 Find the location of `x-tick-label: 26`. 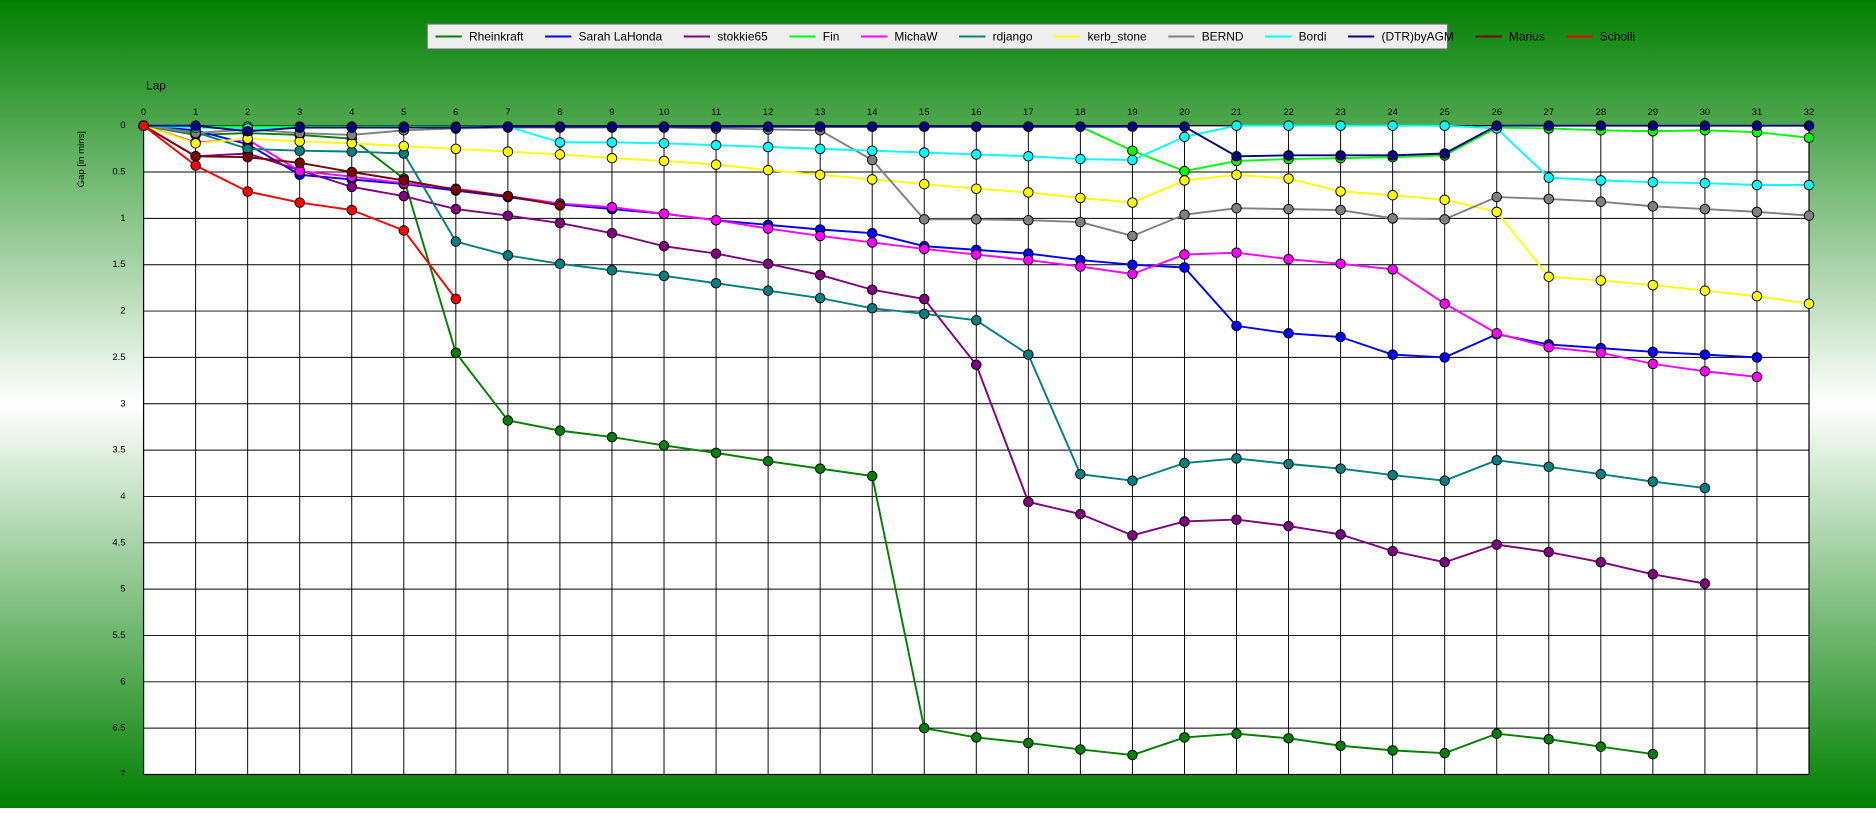

x-tick-label: 26 is located at coordinates (1496, 112).